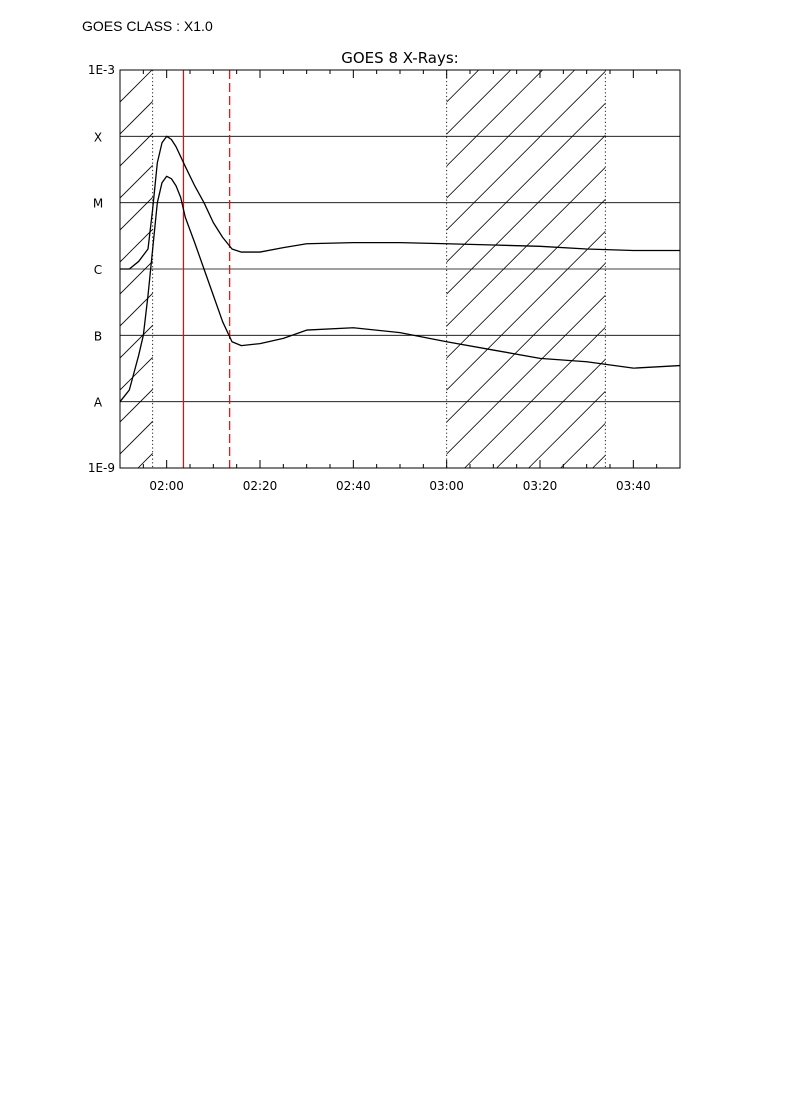 The width and height of the screenshot is (790, 1118). I want to click on y-class-label-a: A, so click(98, 403).